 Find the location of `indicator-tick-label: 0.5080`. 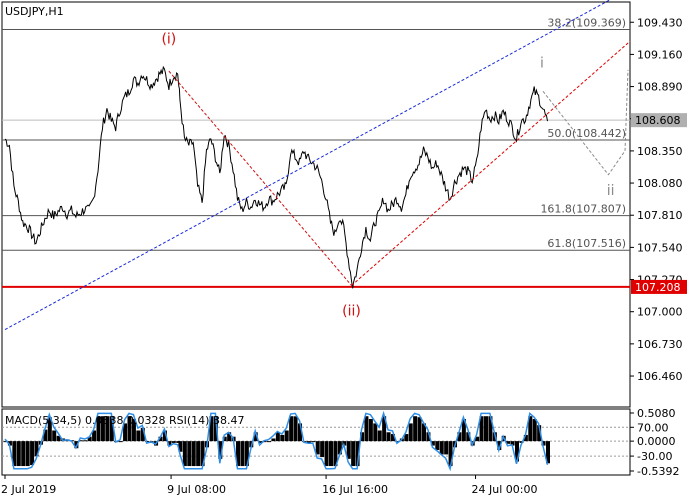

indicator-tick-label: 0.5080 is located at coordinates (656, 413).